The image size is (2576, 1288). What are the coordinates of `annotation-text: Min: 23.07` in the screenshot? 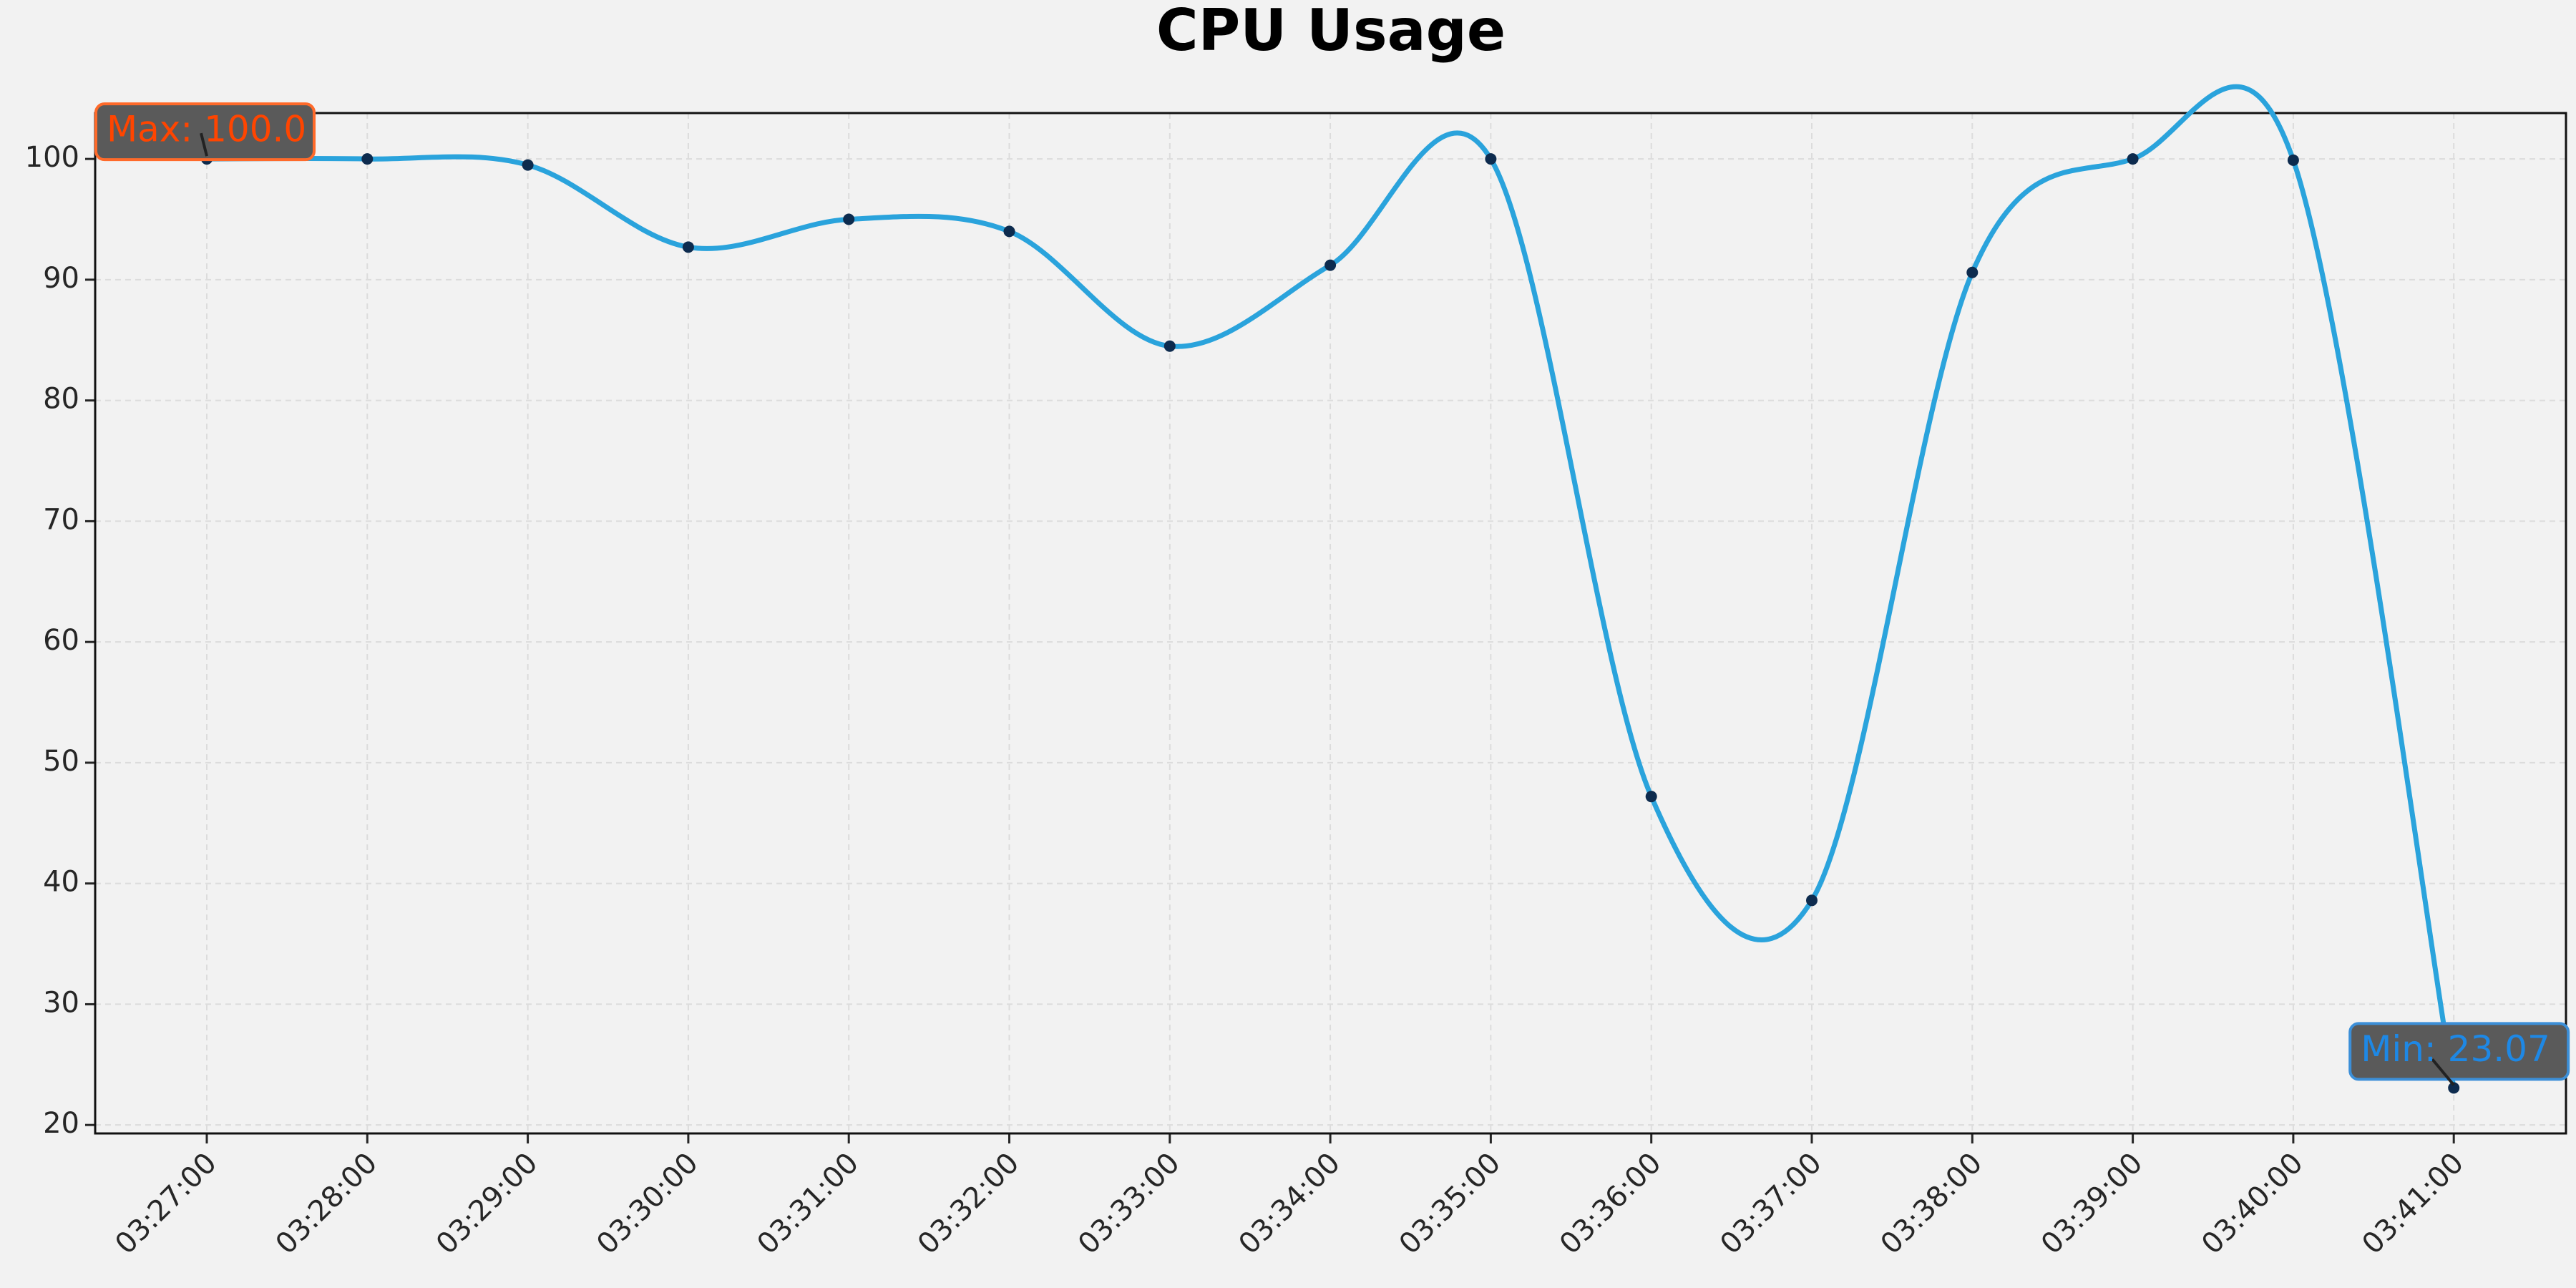 It's located at (2455, 1049).